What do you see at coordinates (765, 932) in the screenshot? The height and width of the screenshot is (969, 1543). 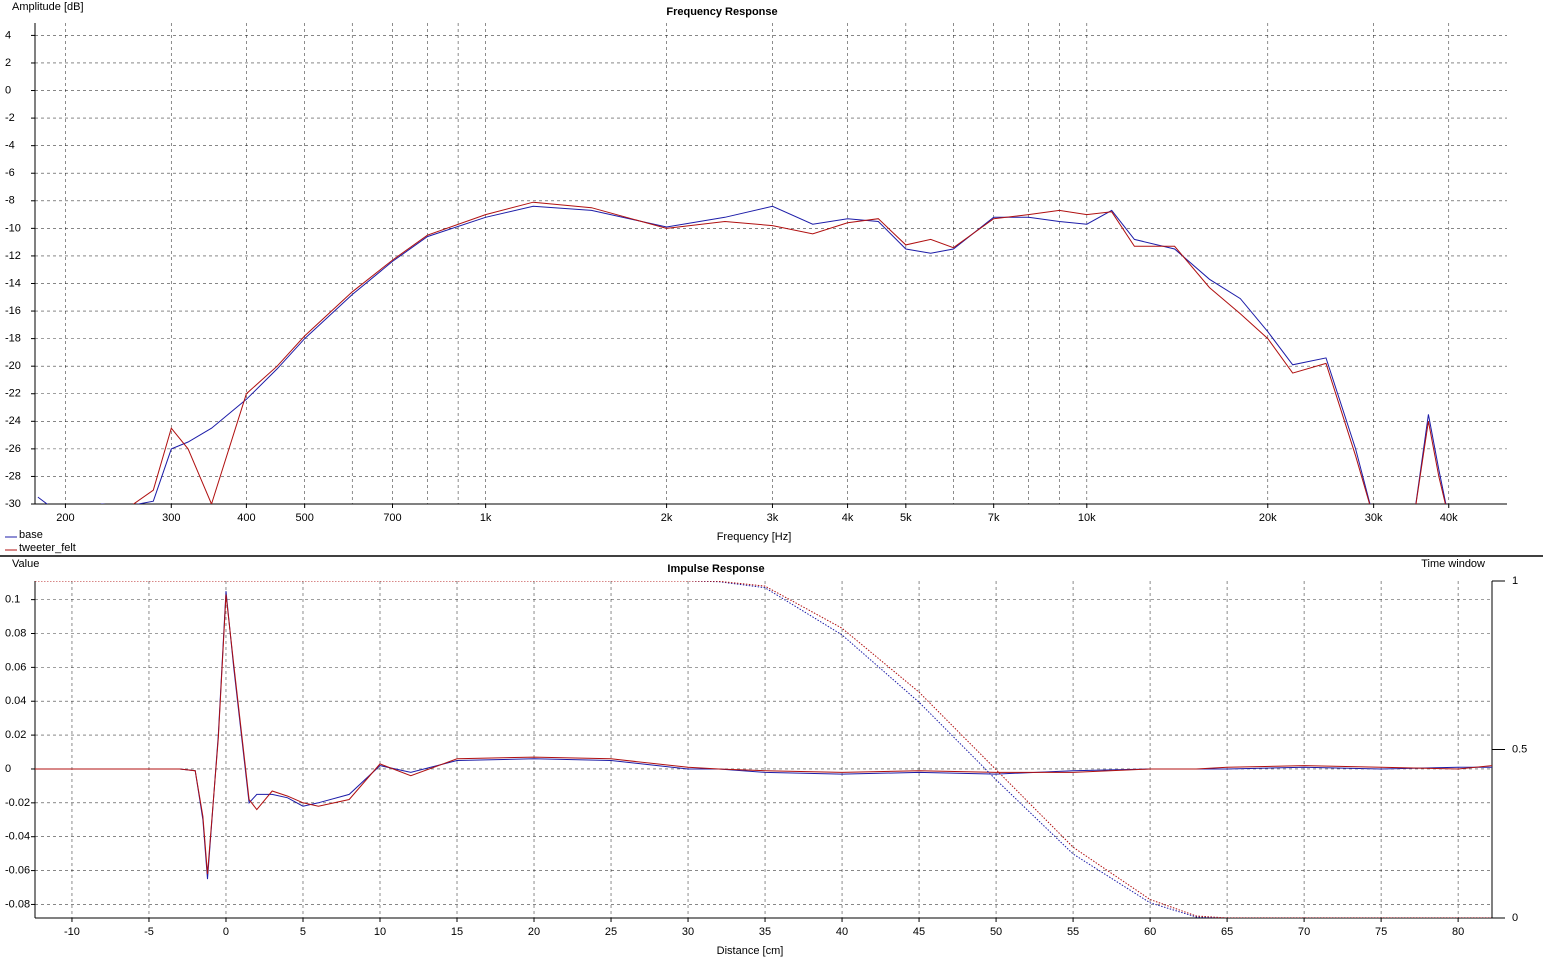 I see `x-tick-label: 35` at bounding box center [765, 932].